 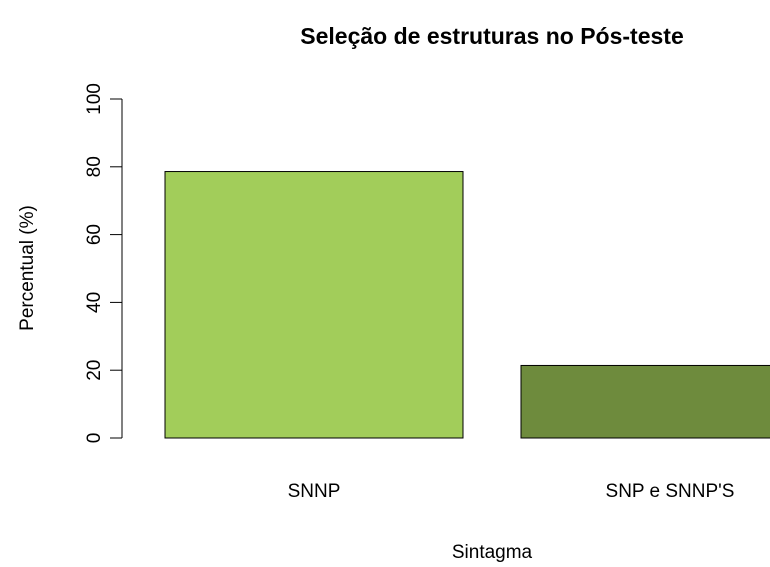 What do you see at coordinates (492, 552) in the screenshot?
I see `x-axis-label: Sintagma` at bounding box center [492, 552].